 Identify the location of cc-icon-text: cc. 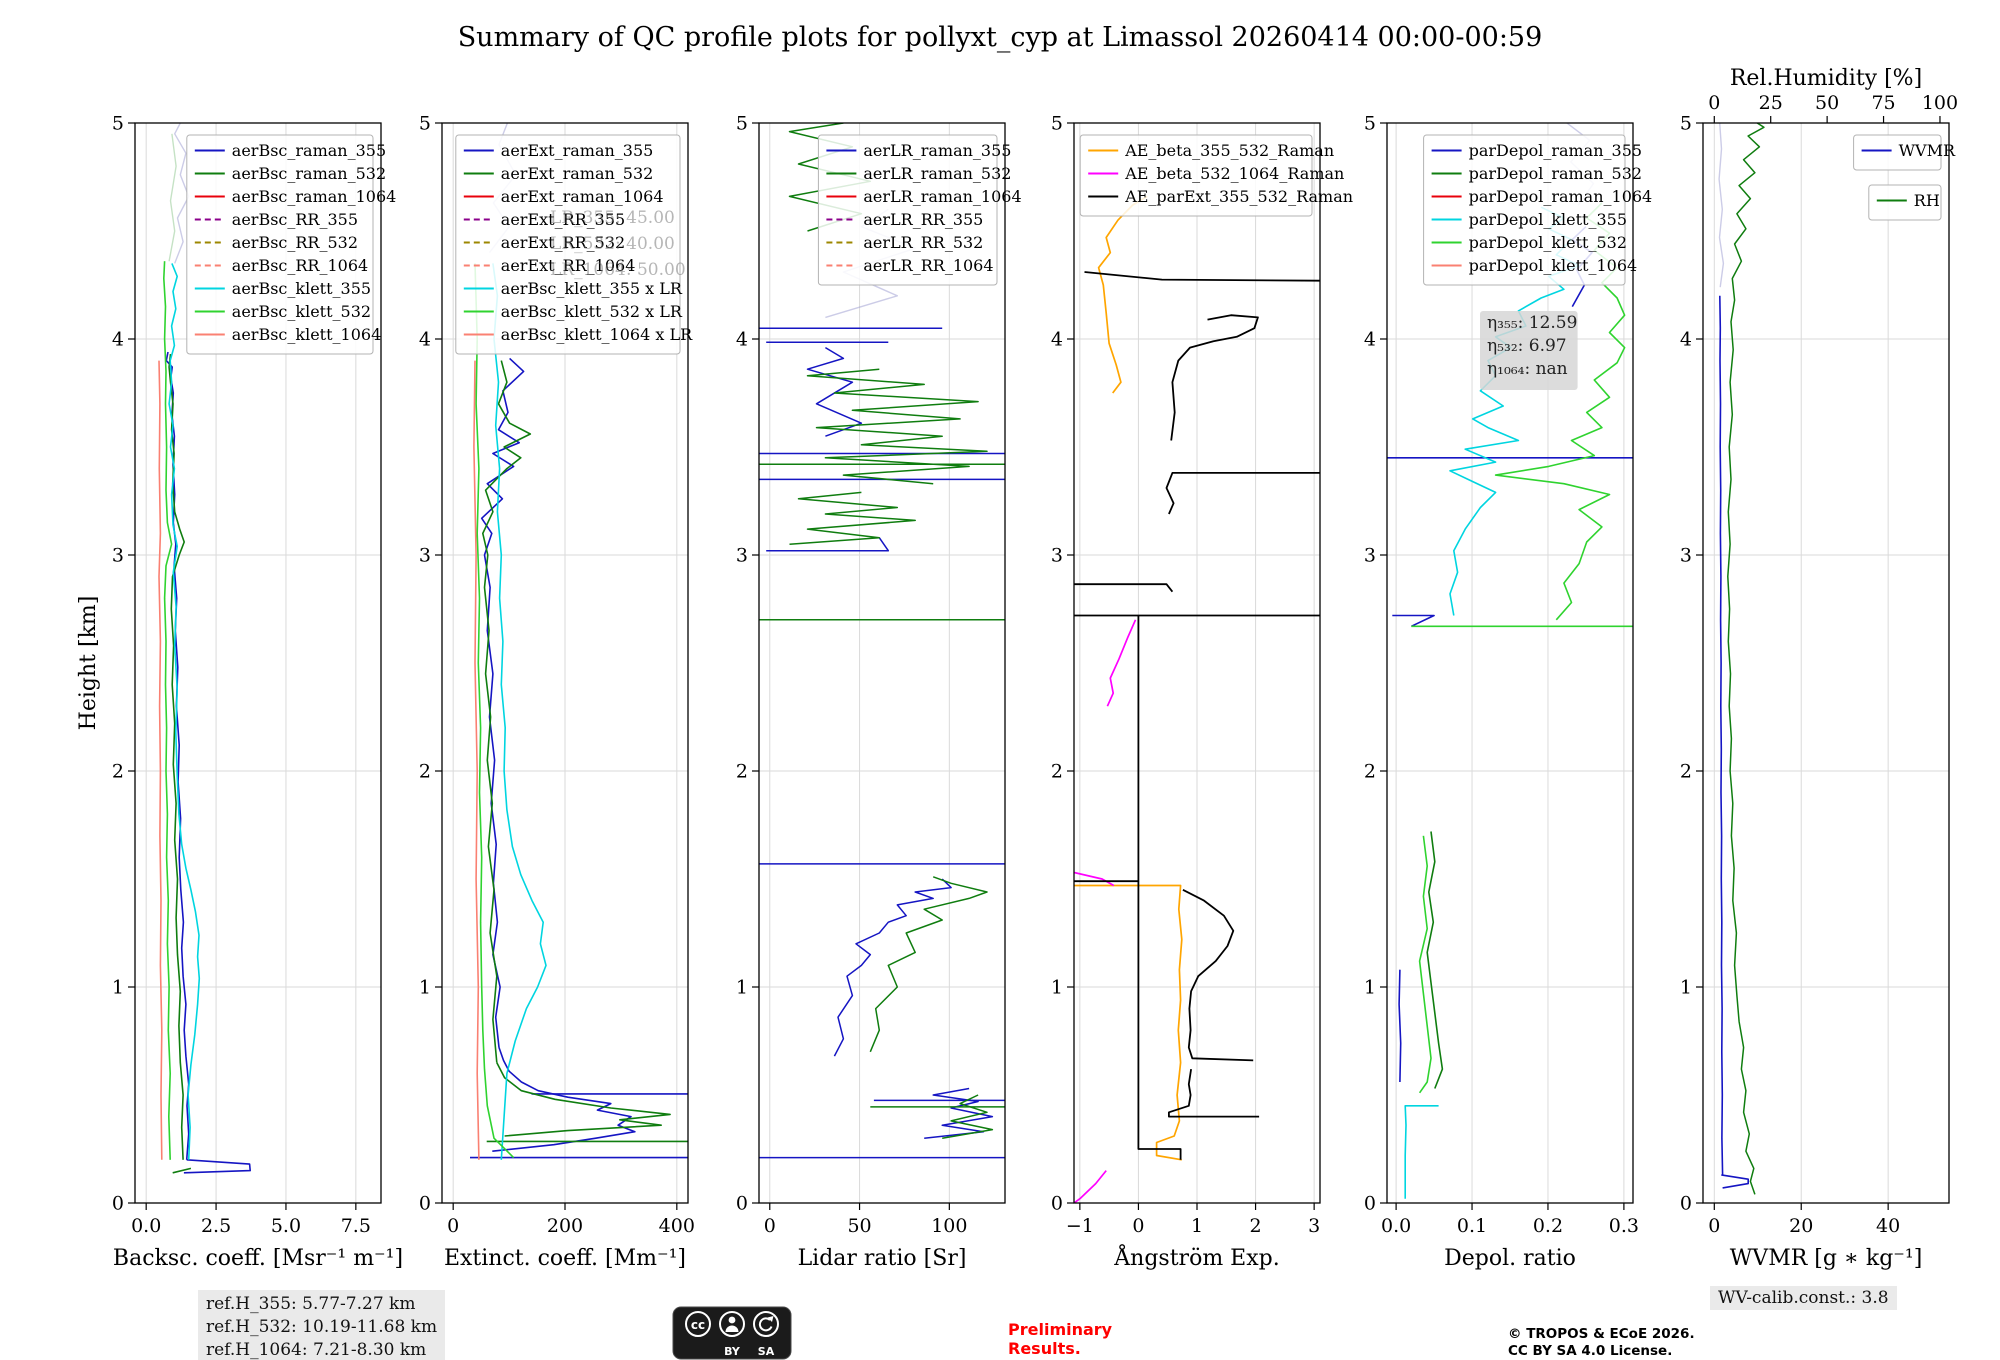
(698, 1325).